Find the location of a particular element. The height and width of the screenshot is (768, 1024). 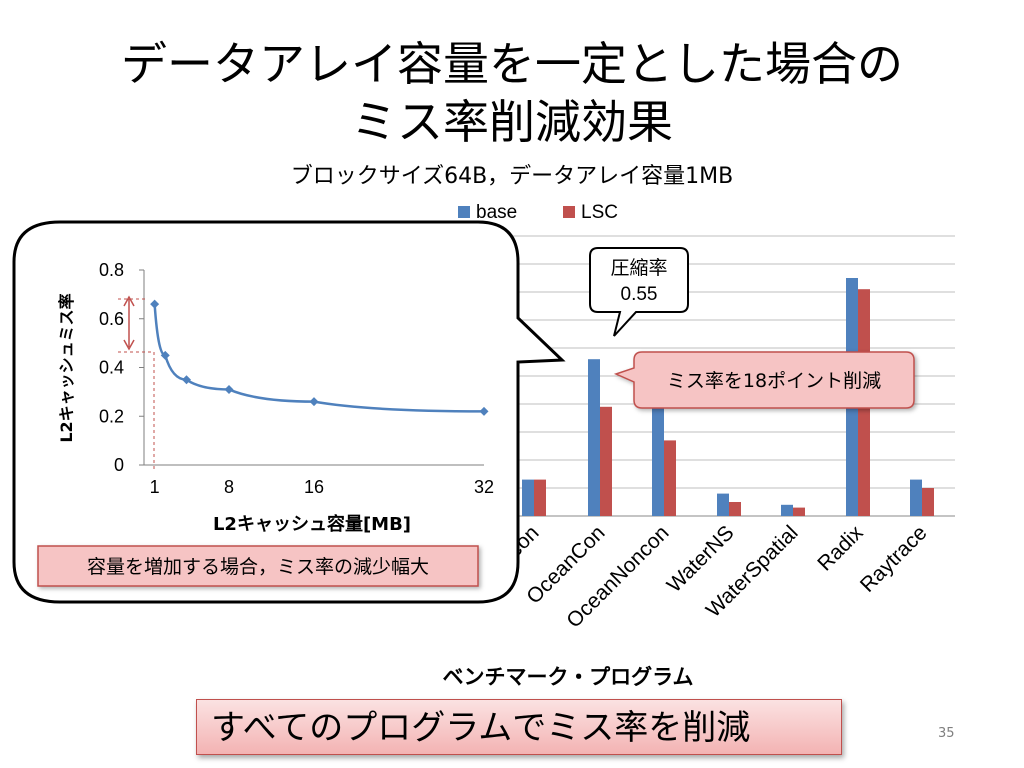

inset-x-tick-label: 8 is located at coordinates (229, 487).